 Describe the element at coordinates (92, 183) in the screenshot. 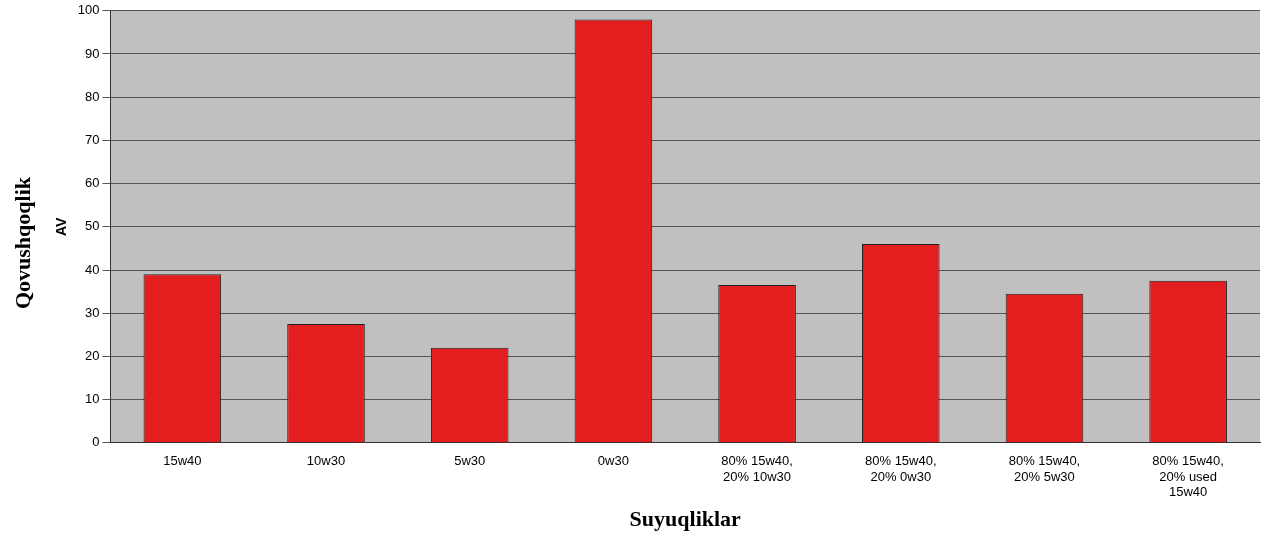

I see `y-tick-label: 60` at that location.